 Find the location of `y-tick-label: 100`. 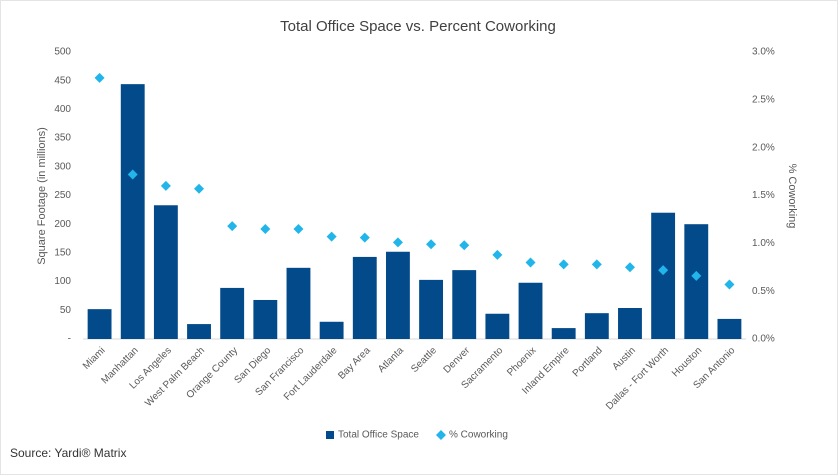

y-tick-label: 100 is located at coordinates (62, 281).